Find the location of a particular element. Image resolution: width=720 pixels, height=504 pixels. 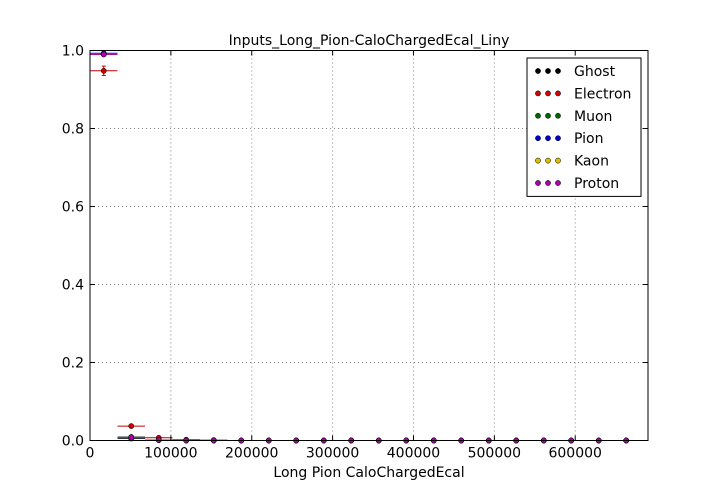

legend-box is located at coordinates (584, 127).